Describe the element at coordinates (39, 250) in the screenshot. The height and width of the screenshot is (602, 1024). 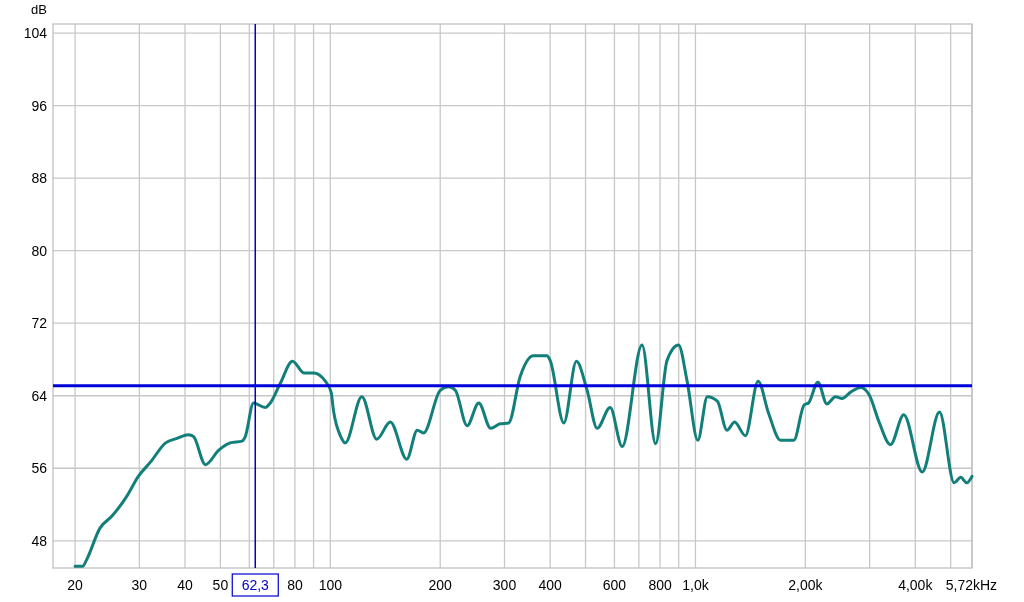
I see `y-tick-label: 80` at that location.